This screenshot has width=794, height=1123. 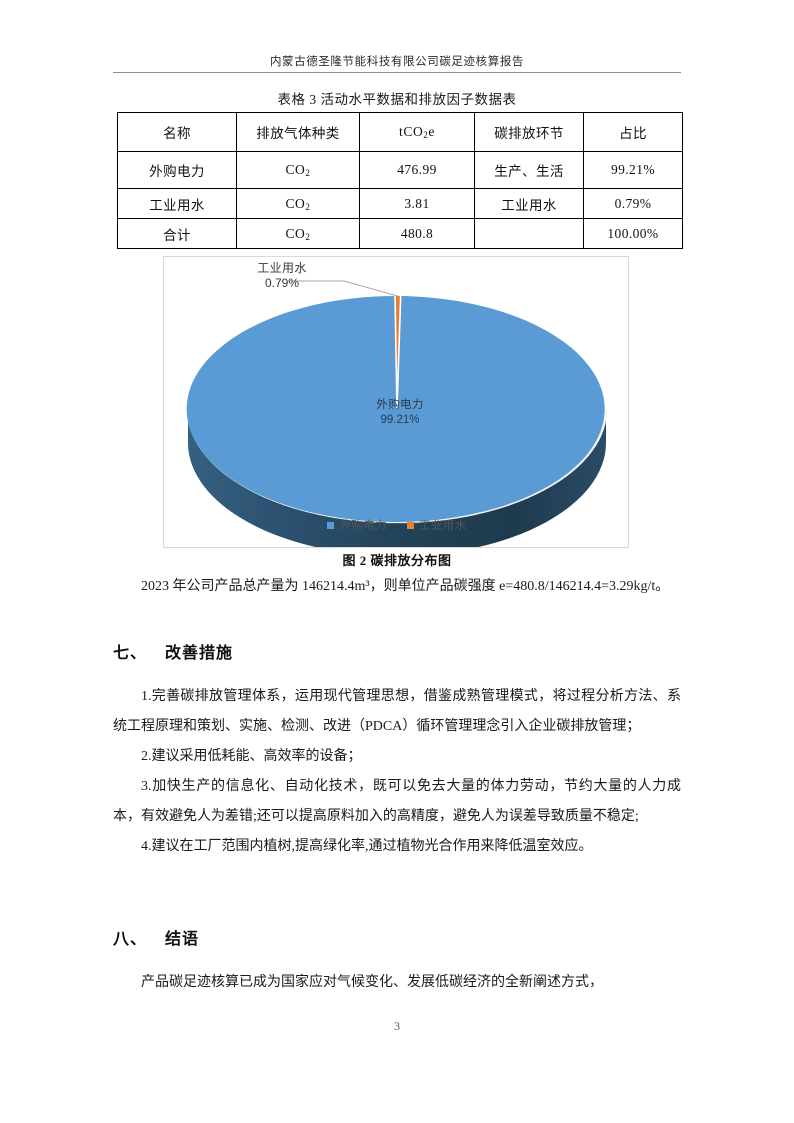 I want to click on col-header-tco2e: tCO2e, so click(x=417, y=132).